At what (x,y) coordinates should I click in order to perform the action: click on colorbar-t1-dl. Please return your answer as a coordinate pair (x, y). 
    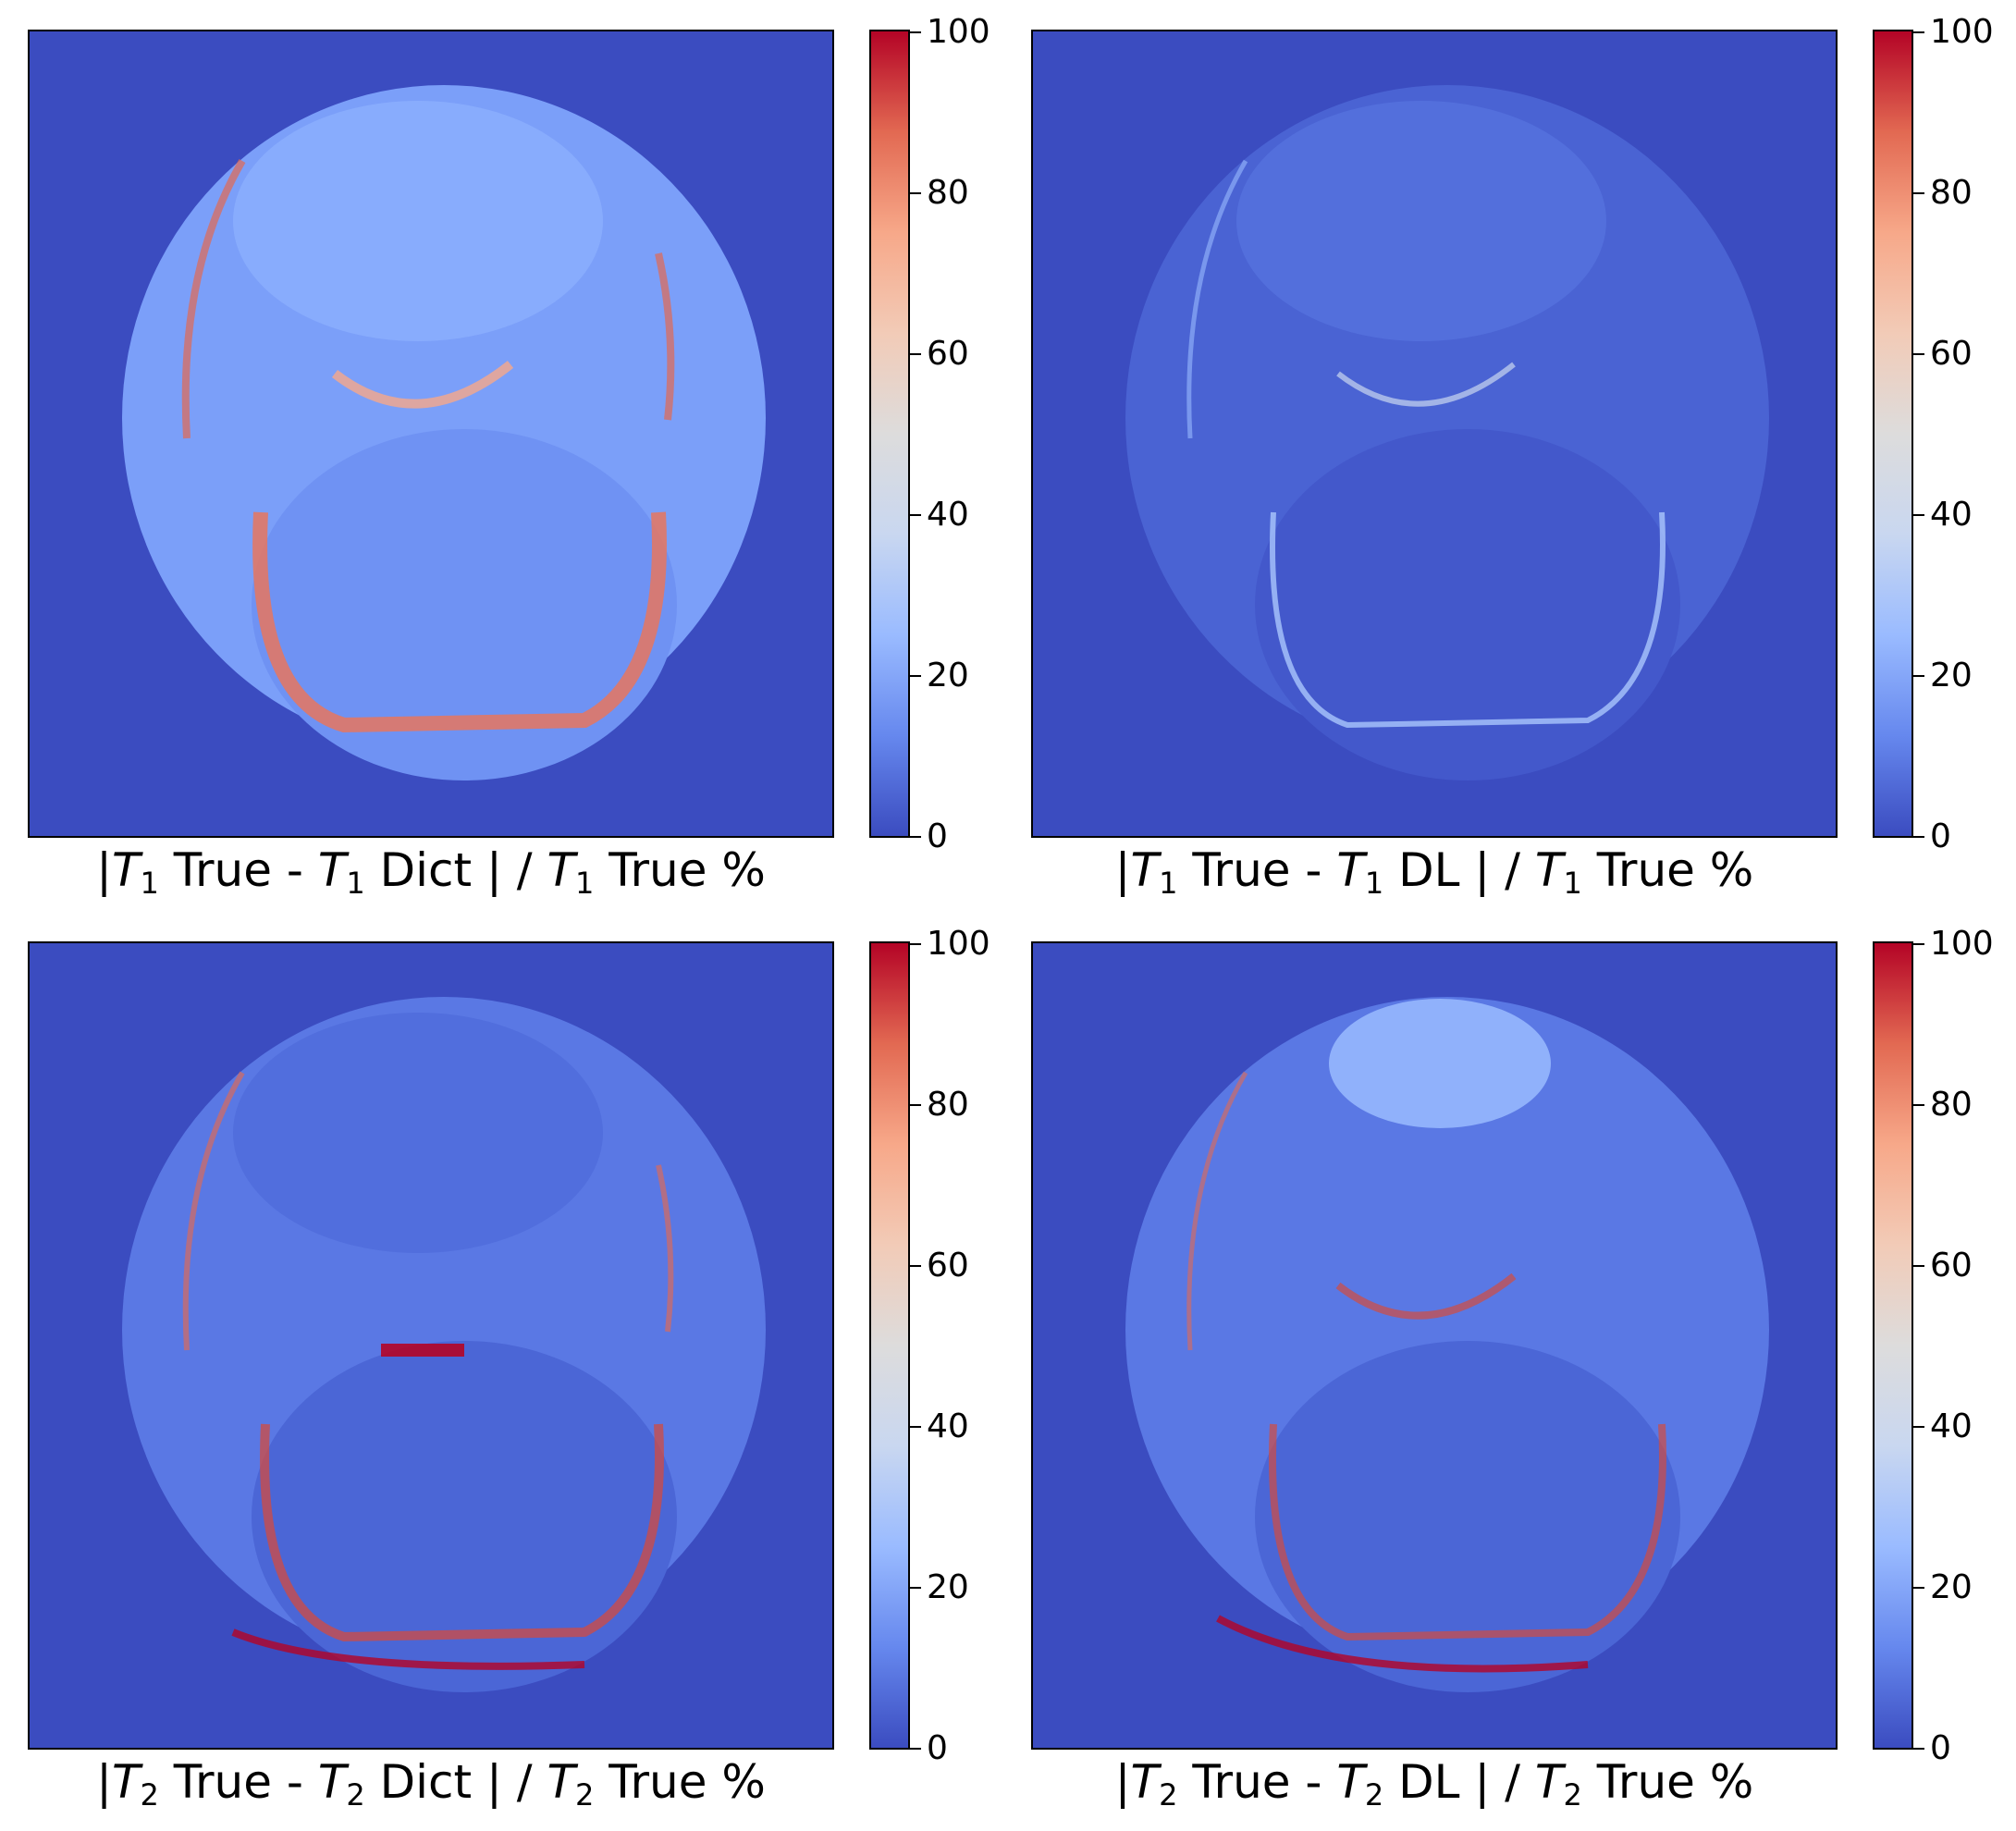
    Looking at the image, I should click on (1893, 434).